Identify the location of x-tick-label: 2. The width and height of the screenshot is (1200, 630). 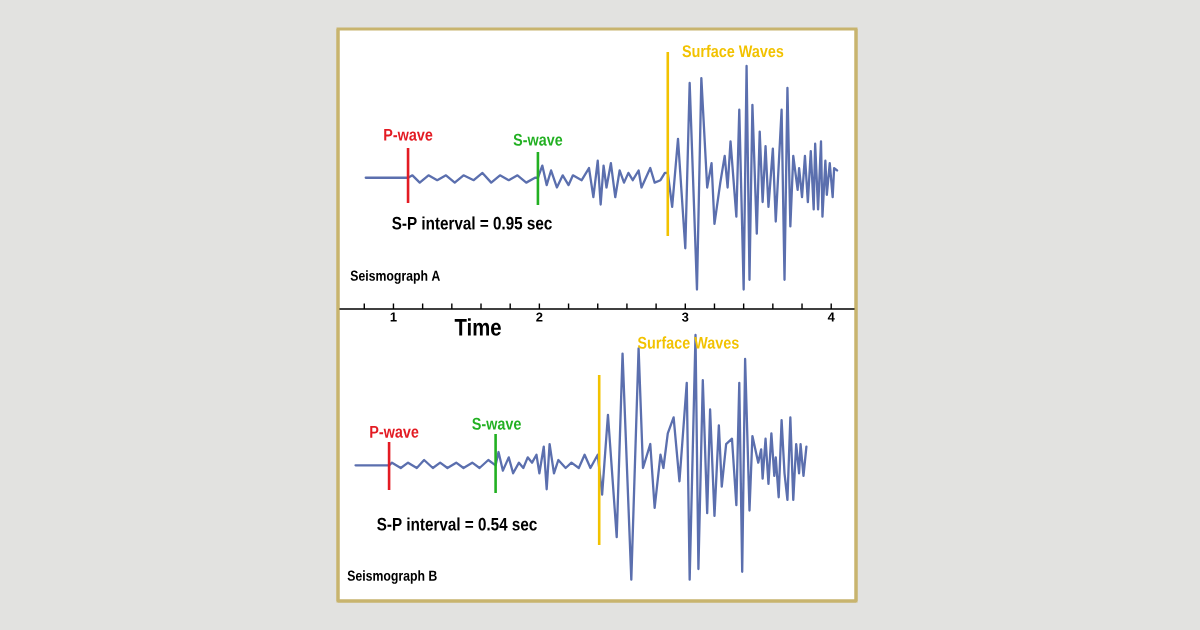
(539, 317).